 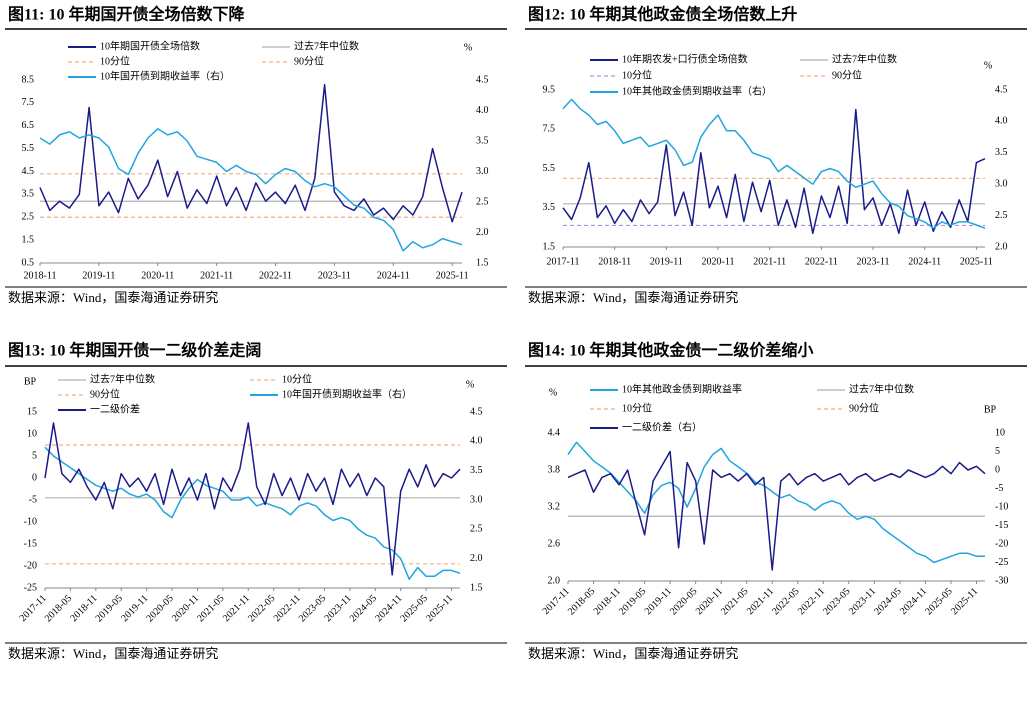 What do you see at coordinates (607, 601) in the screenshot?
I see `x-tick-label: 2018-11` at bounding box center [607, 601].